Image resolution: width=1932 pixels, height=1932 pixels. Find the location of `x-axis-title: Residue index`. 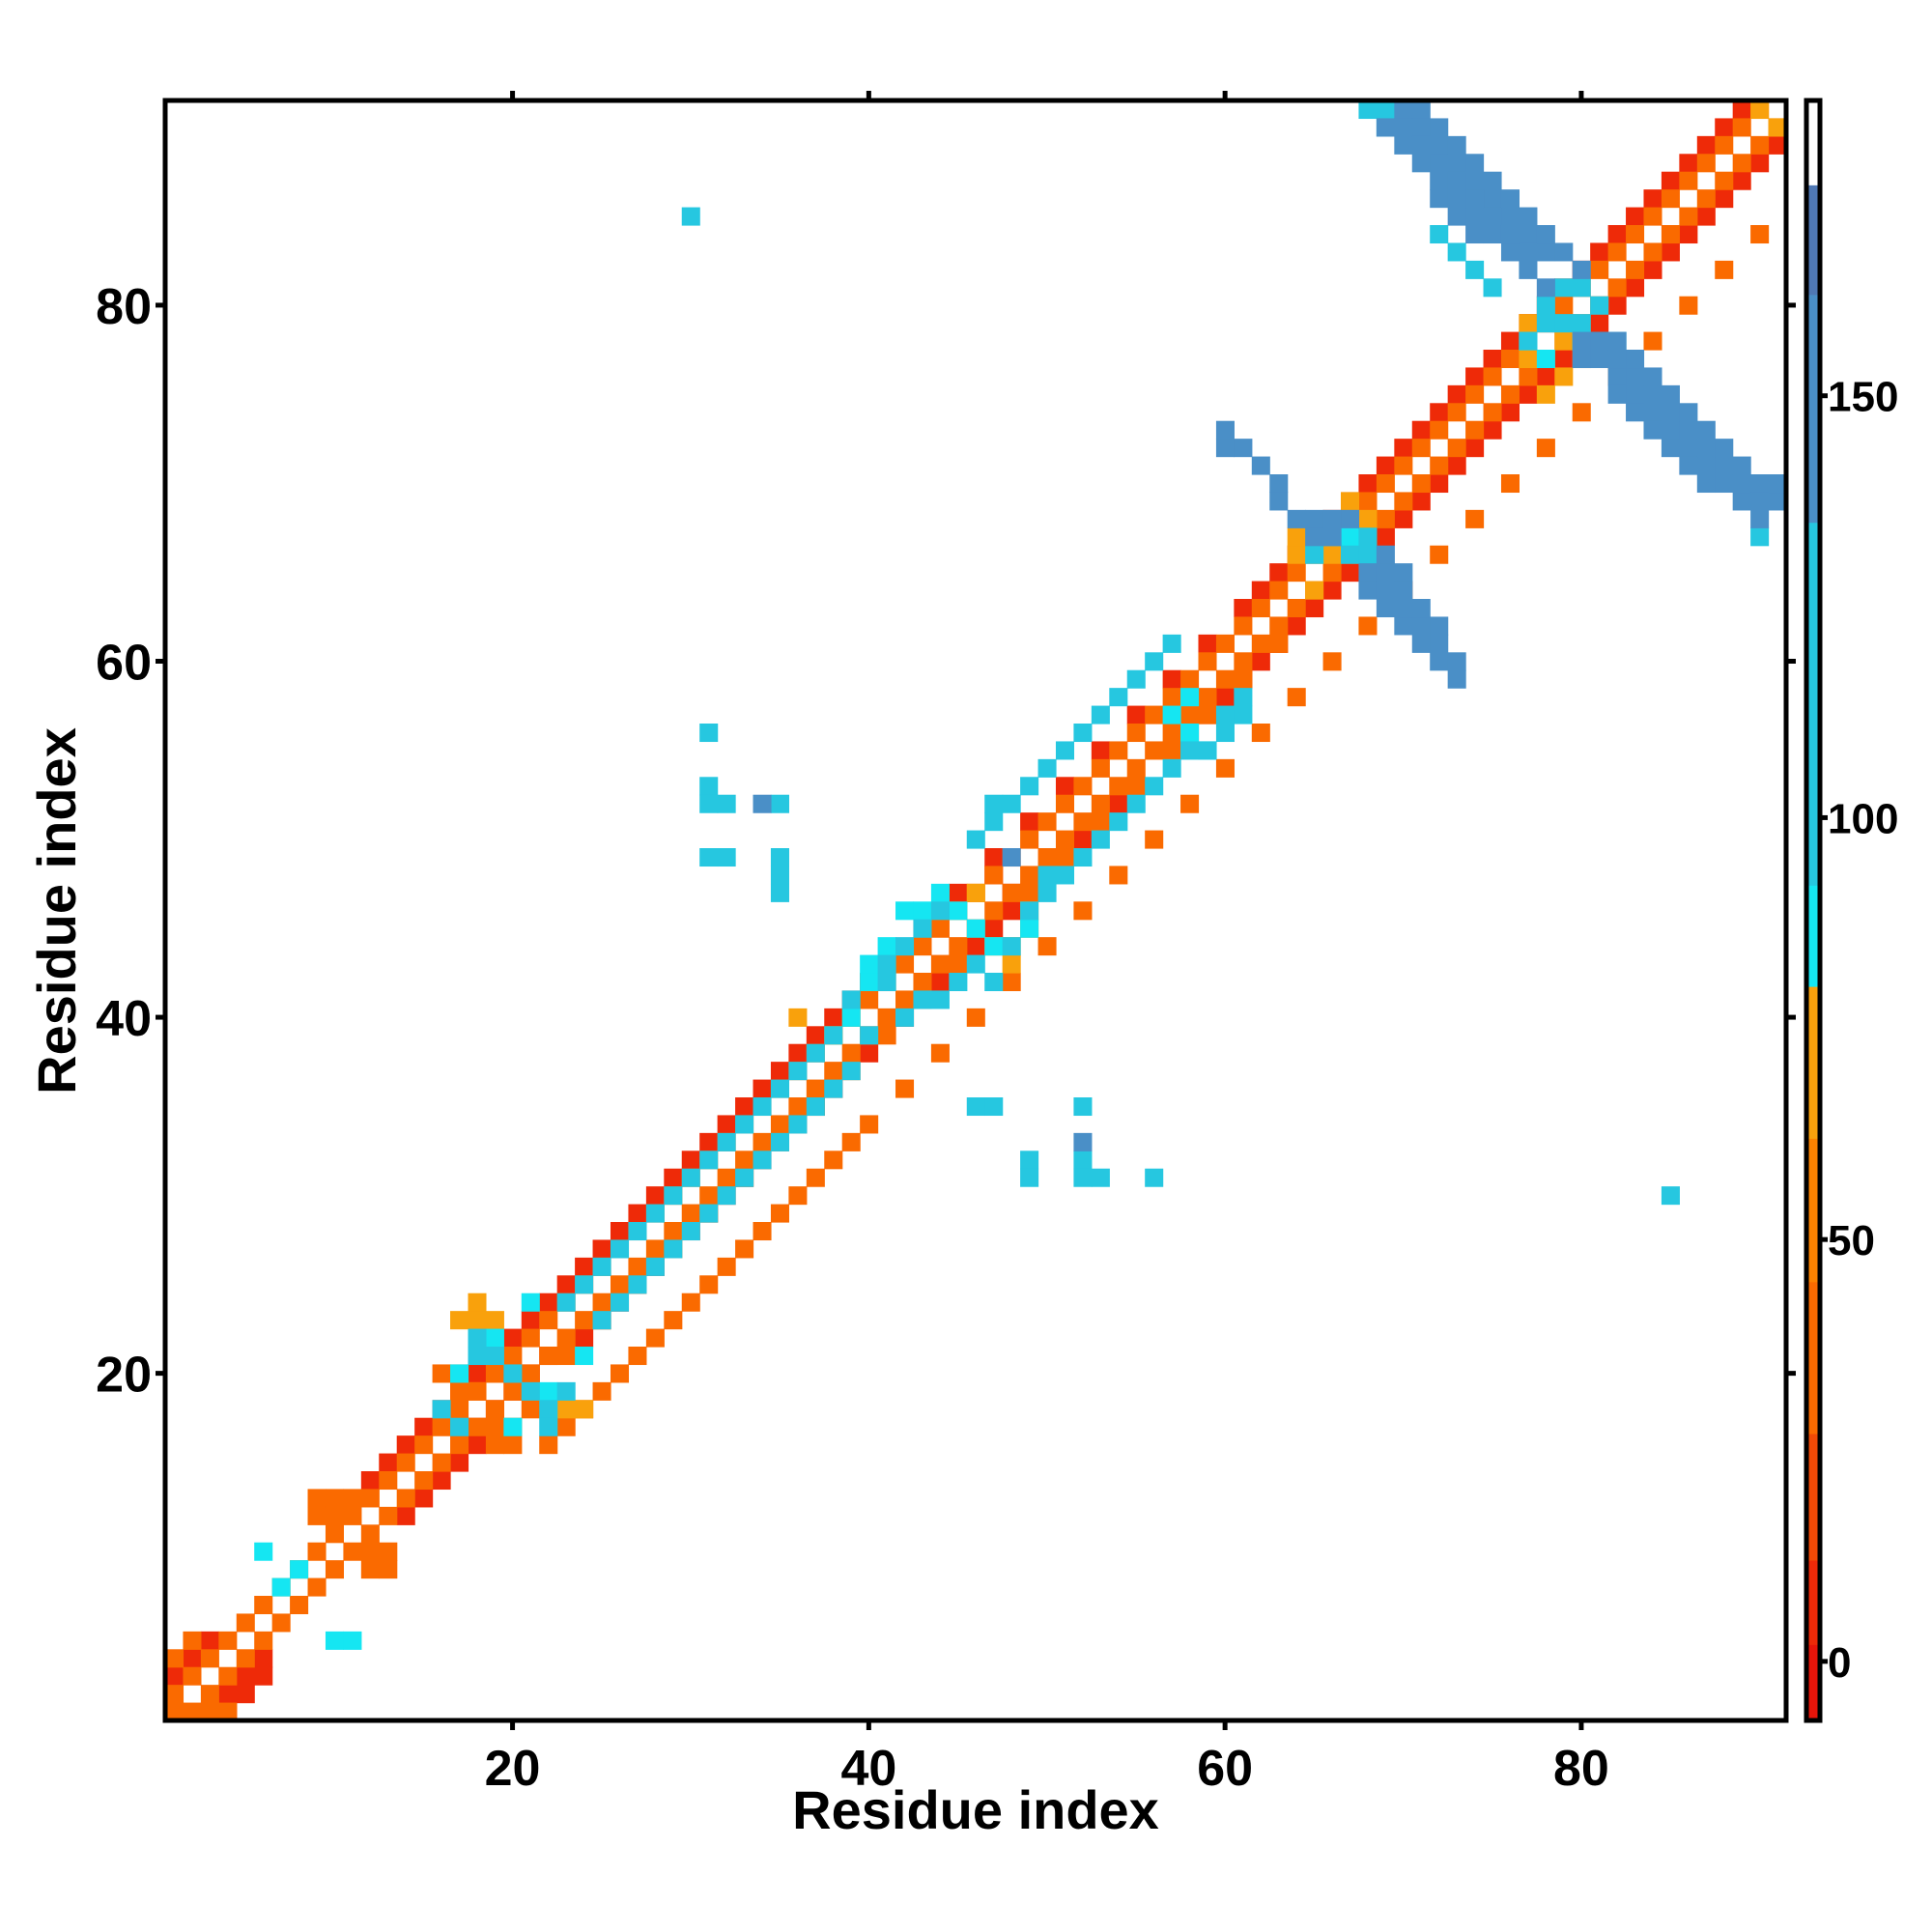

x-axis-title: Residue index is located at coordinates (975, 1809).